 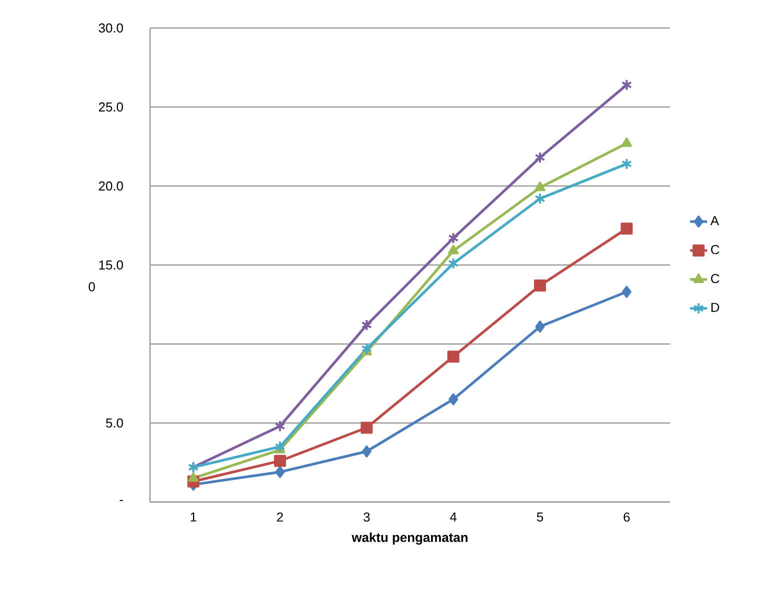 What do you see at coordinates (410, 538) in the screenshot?
I see `x-axis-title: waktu pengamatan` at bounding box center [410, 538].